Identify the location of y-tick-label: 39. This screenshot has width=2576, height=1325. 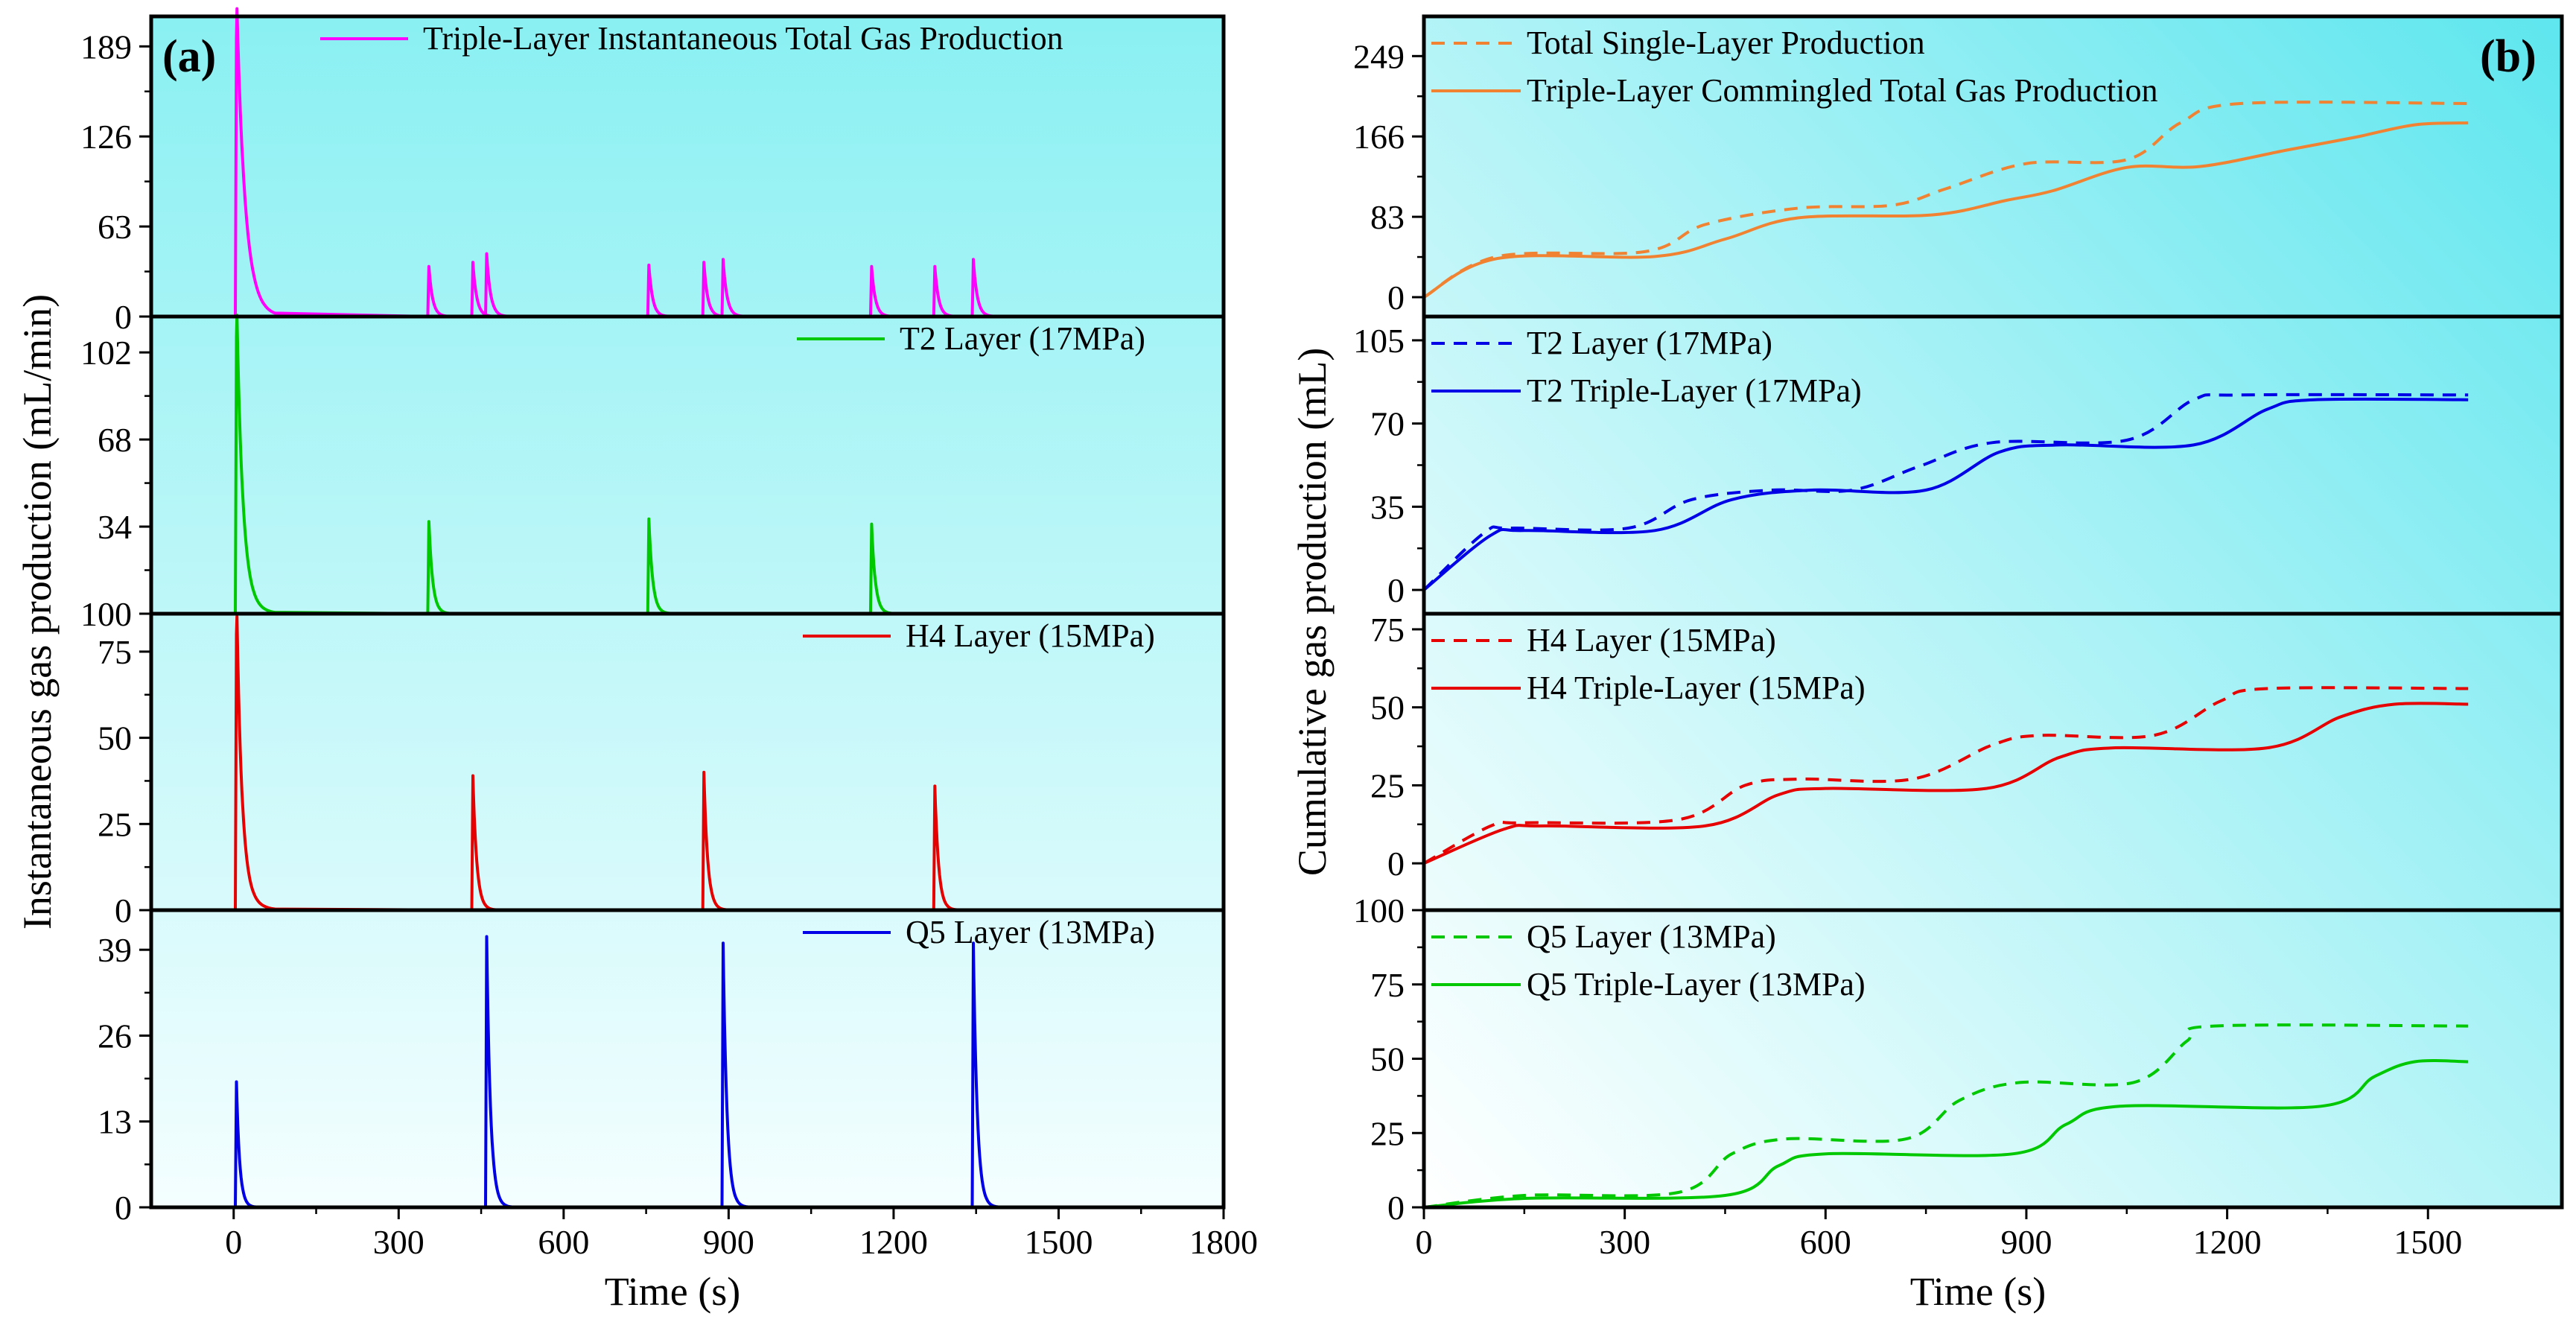
(115, 950).